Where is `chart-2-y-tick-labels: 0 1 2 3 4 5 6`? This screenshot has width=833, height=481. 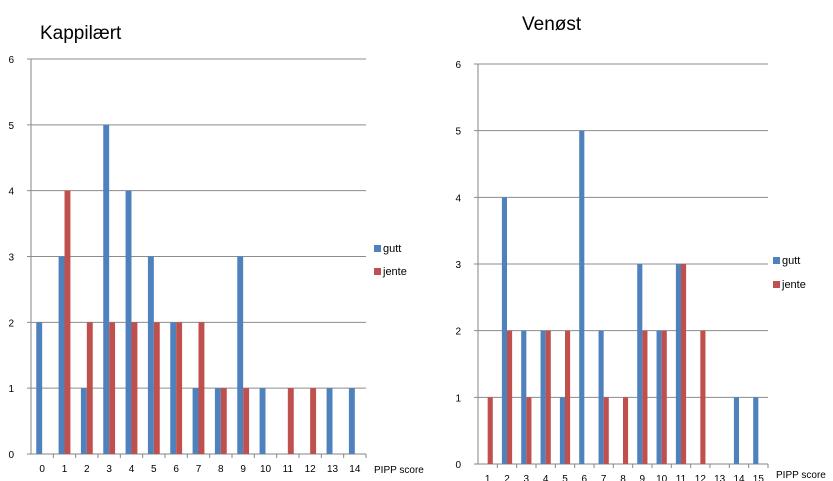
chart-2-y-tick-labels: 0 1 2 3 4 5 6 is located at coordinates (458, 265).